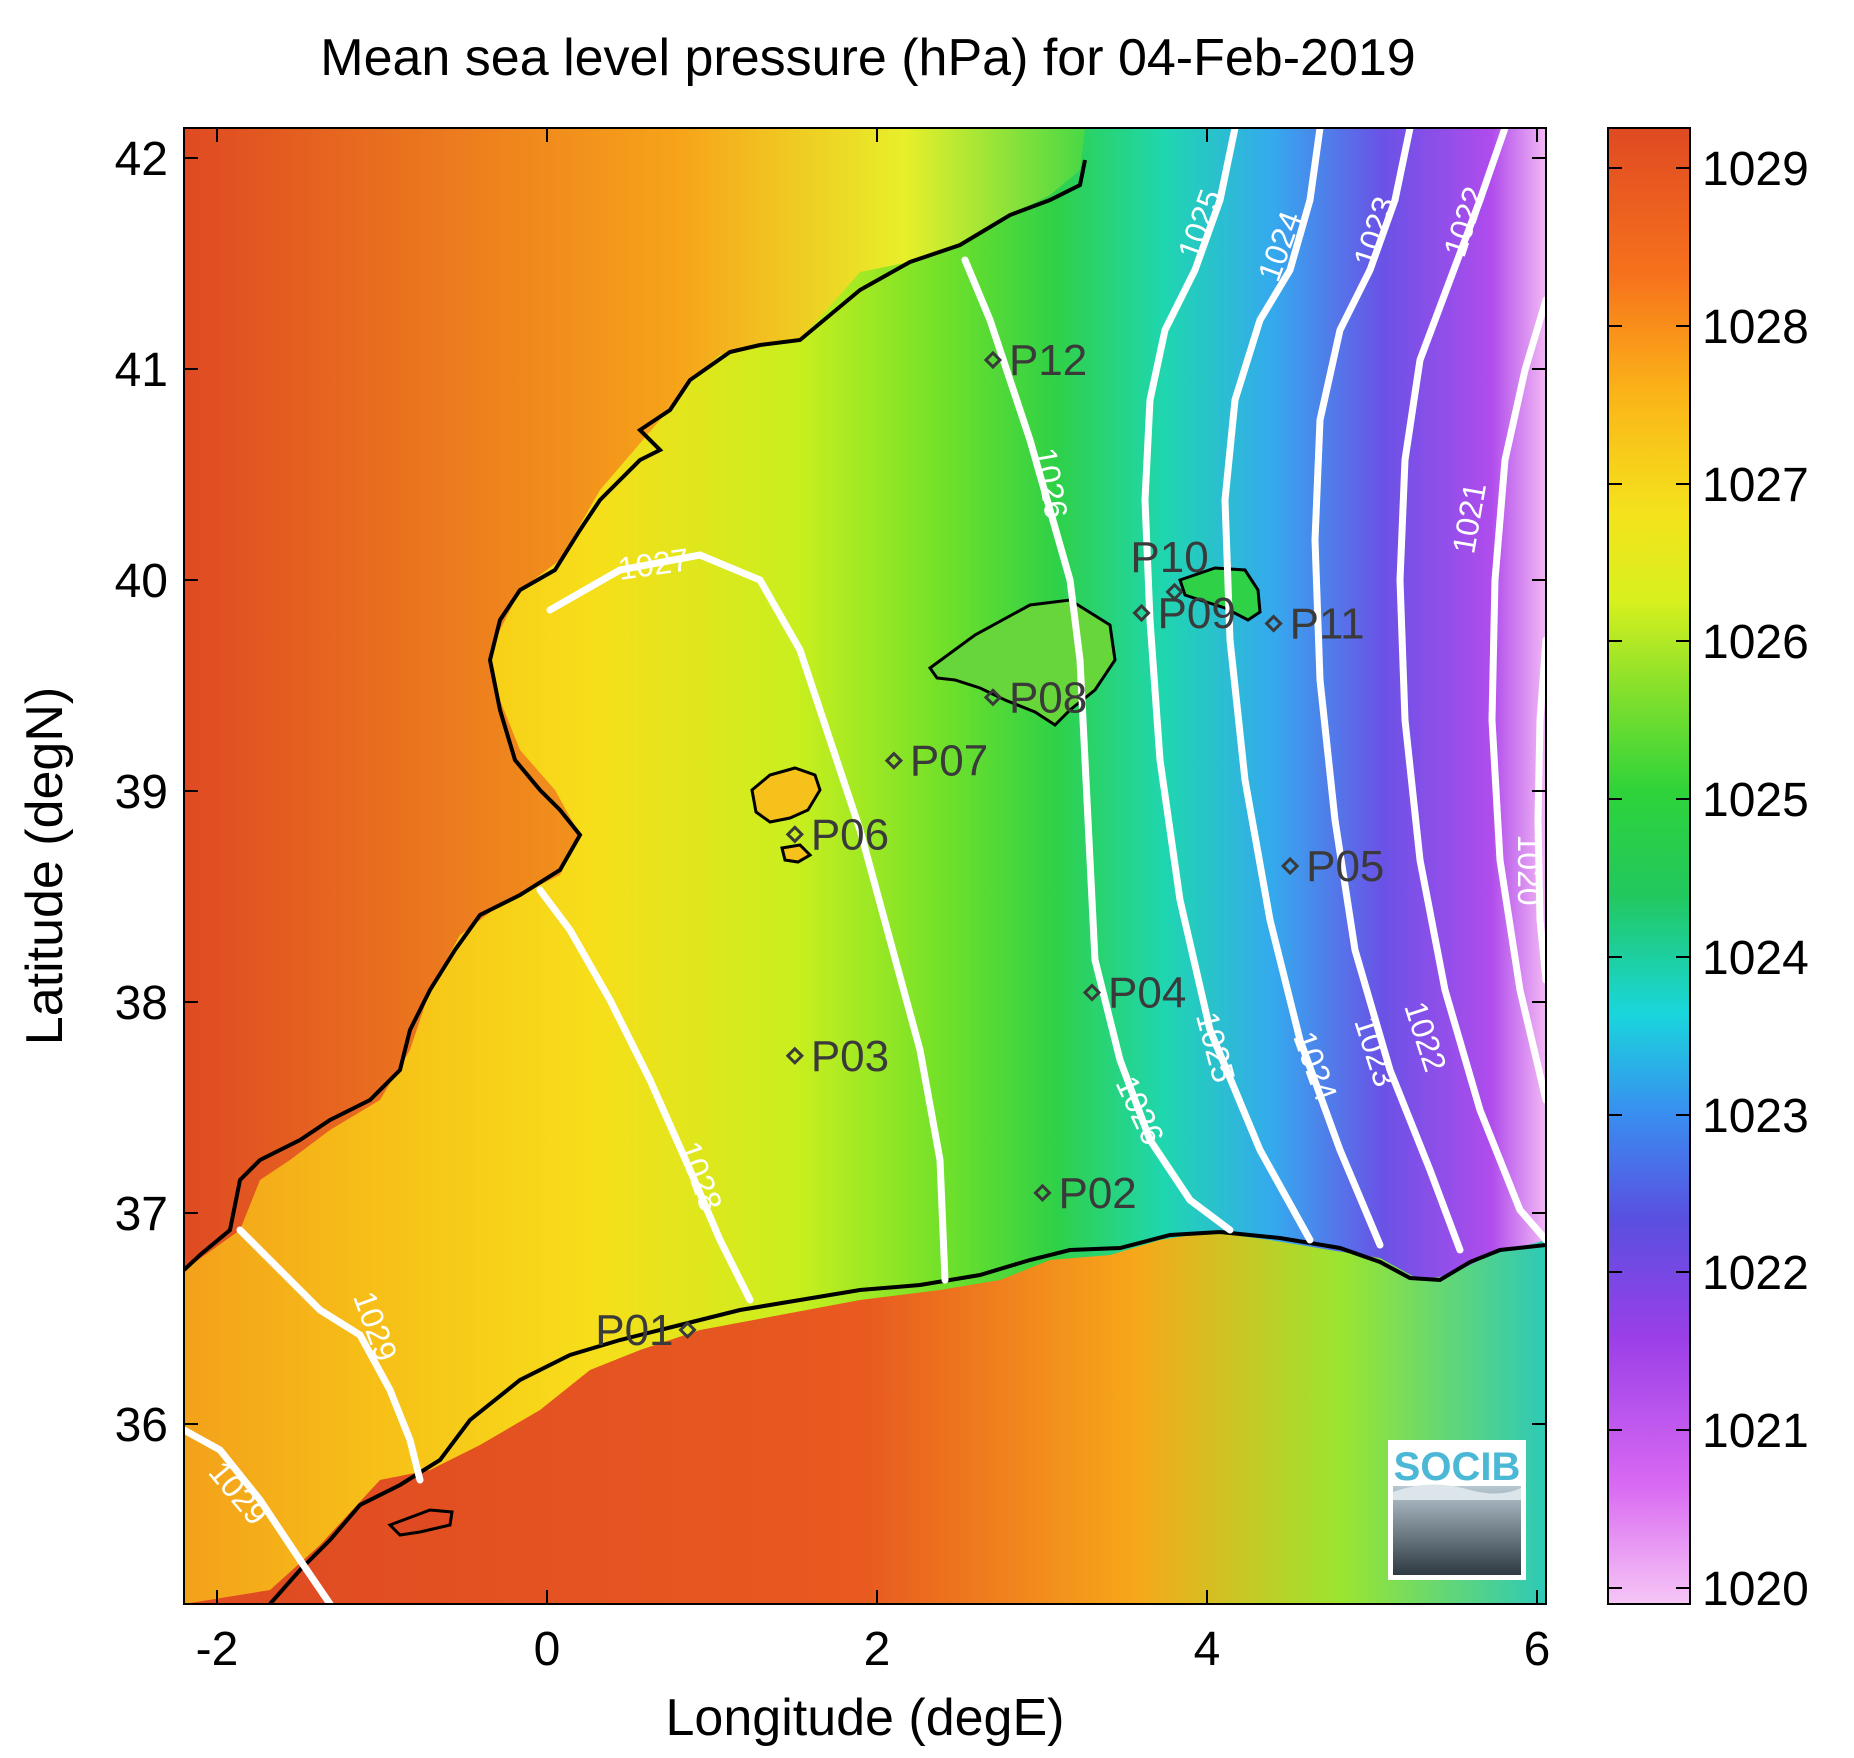 Image resolution: width=1854 pixels, height=1758 pixels. What do you see at coordinates (1755, 642) in the screenshot?
I see `colorbar-tick-label: 1026` at bounding box center [1755, 642].